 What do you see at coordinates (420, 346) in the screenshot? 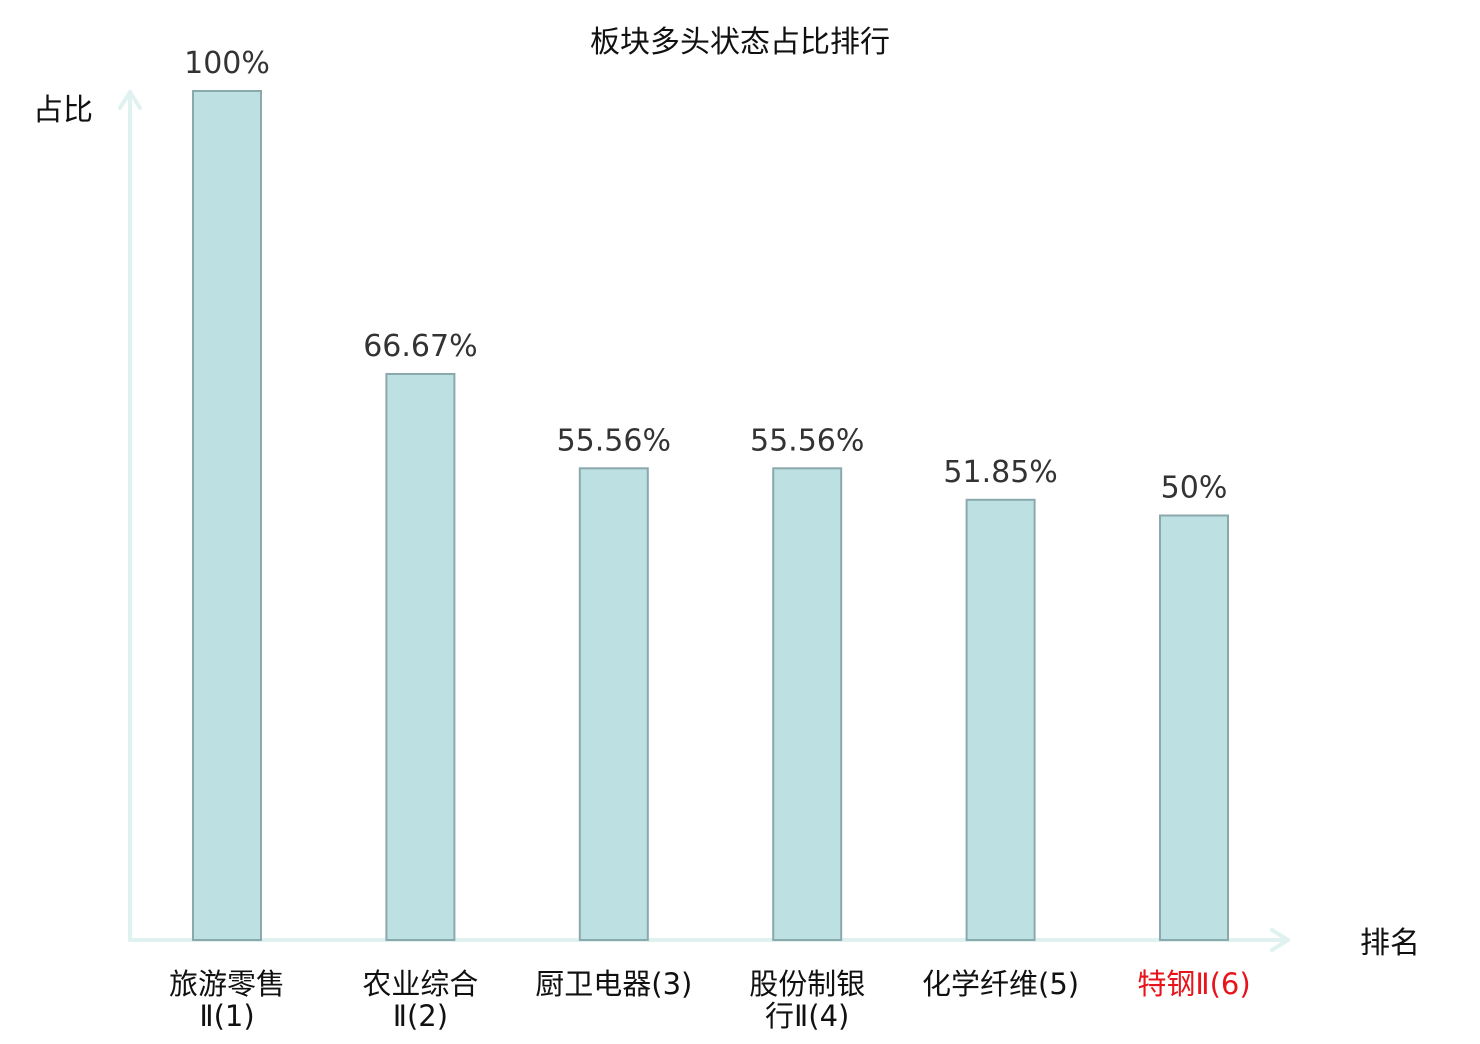
I see `value-label: 66.67%` at bounding box center [420, 346].